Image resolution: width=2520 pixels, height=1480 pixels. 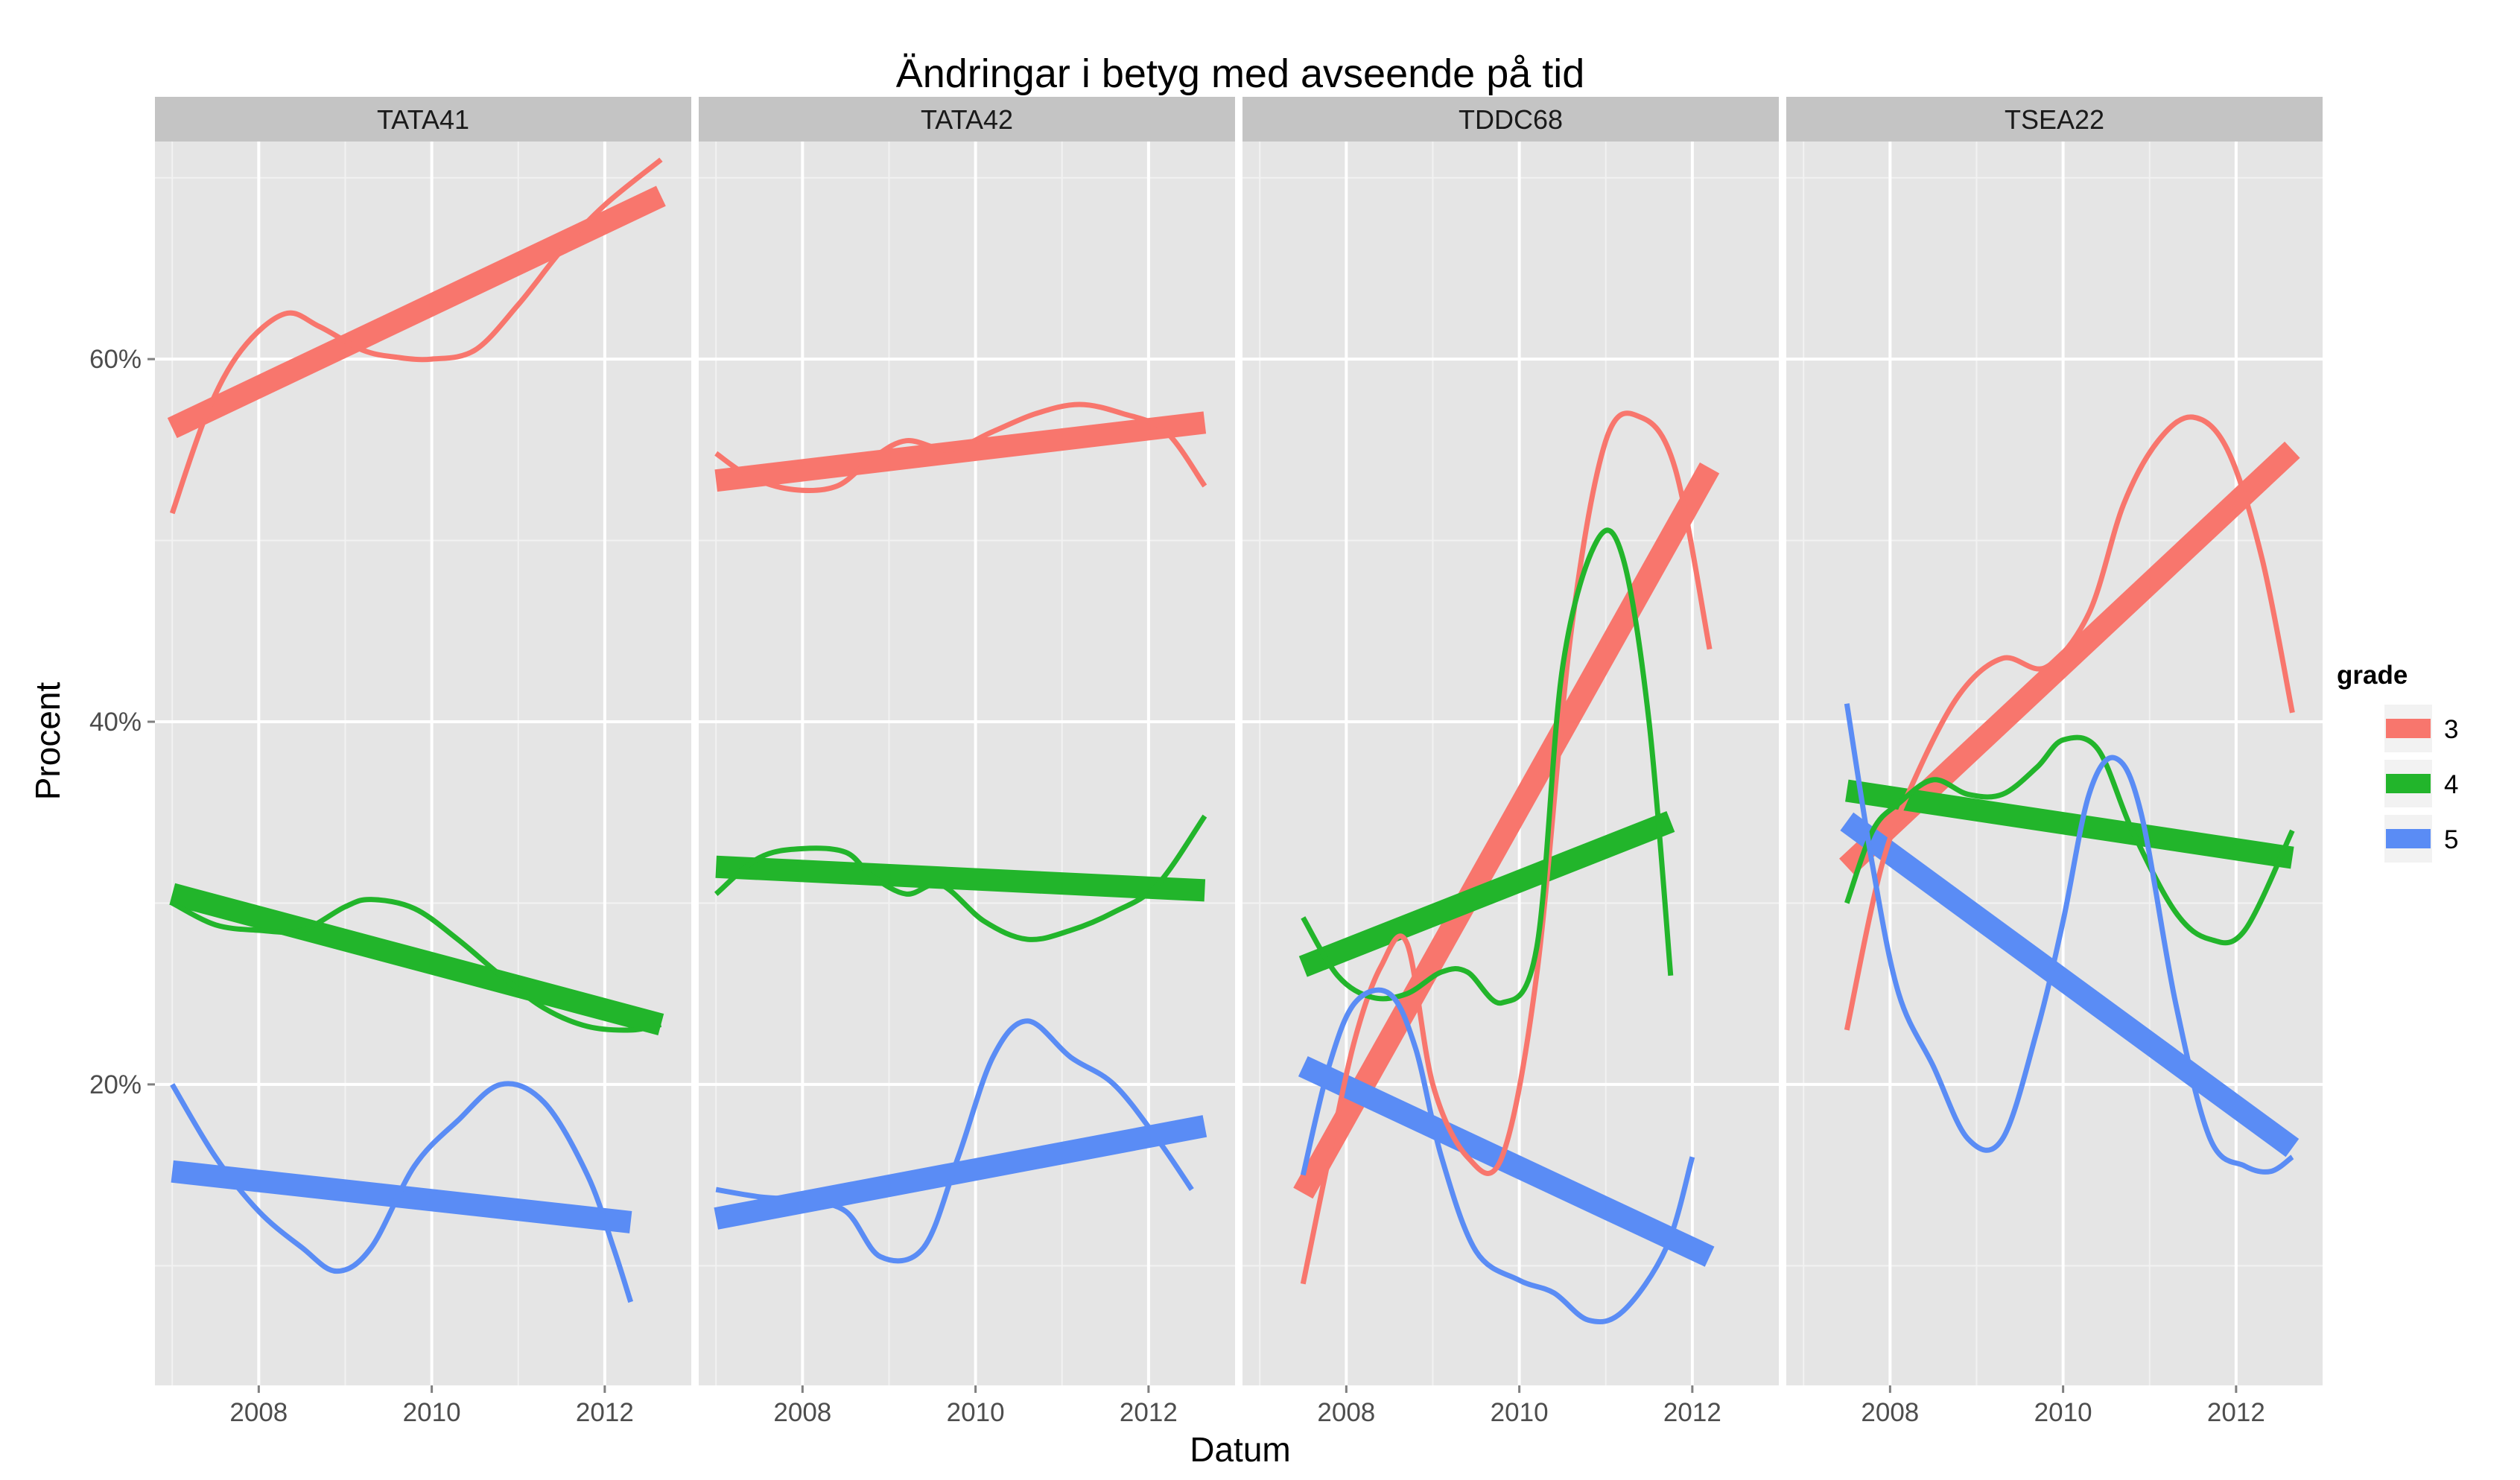 I want to click on legend-label-grade-4: 4, so click(x=2451, y=785).